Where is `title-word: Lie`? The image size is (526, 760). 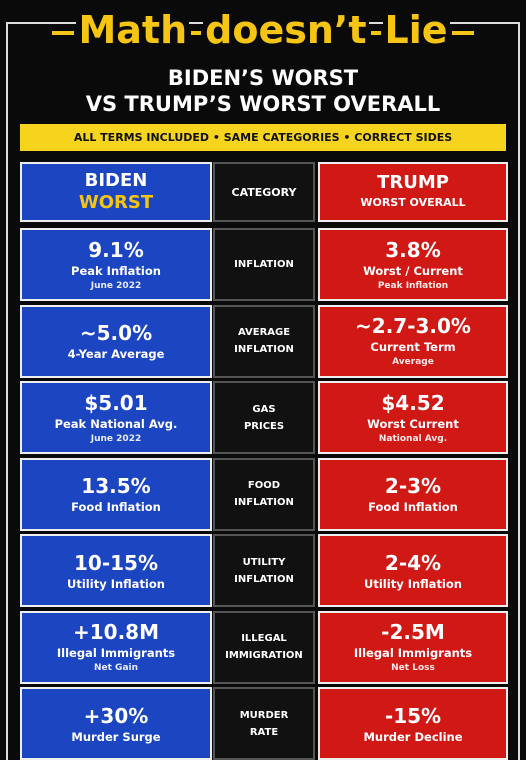 title-word: Lie is located at coordinates (416, 30).